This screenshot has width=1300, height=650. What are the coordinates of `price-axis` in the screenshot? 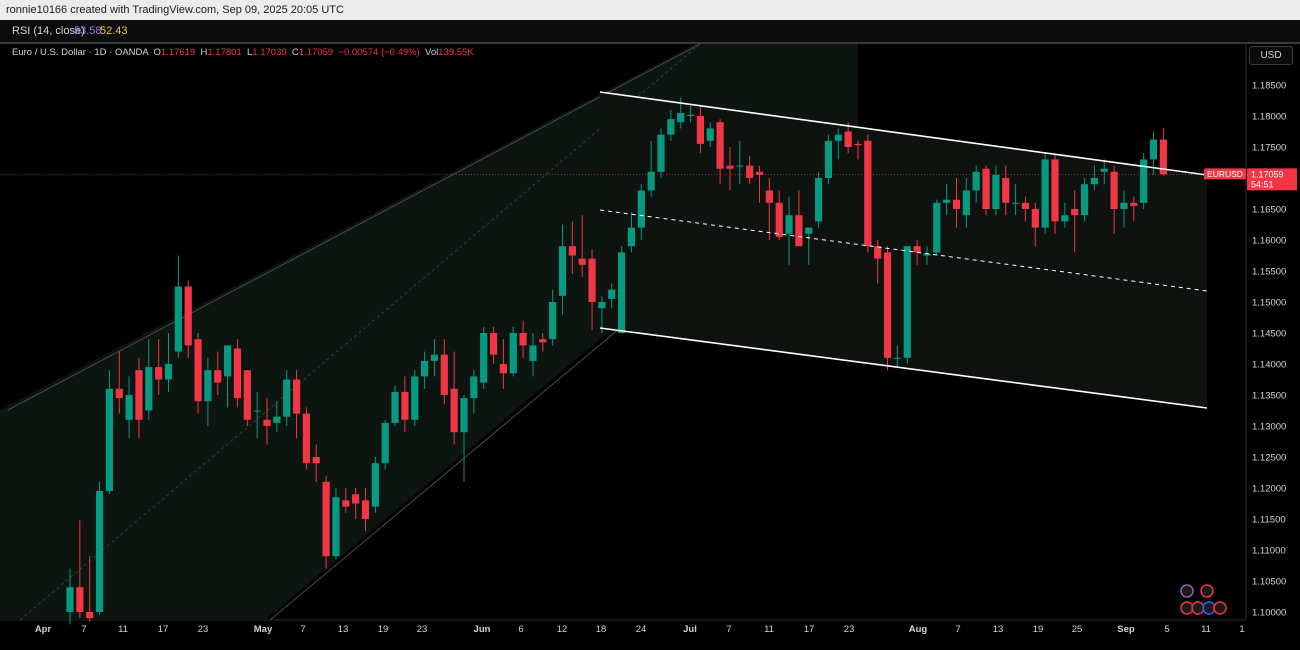 It's located at (1273, 347).